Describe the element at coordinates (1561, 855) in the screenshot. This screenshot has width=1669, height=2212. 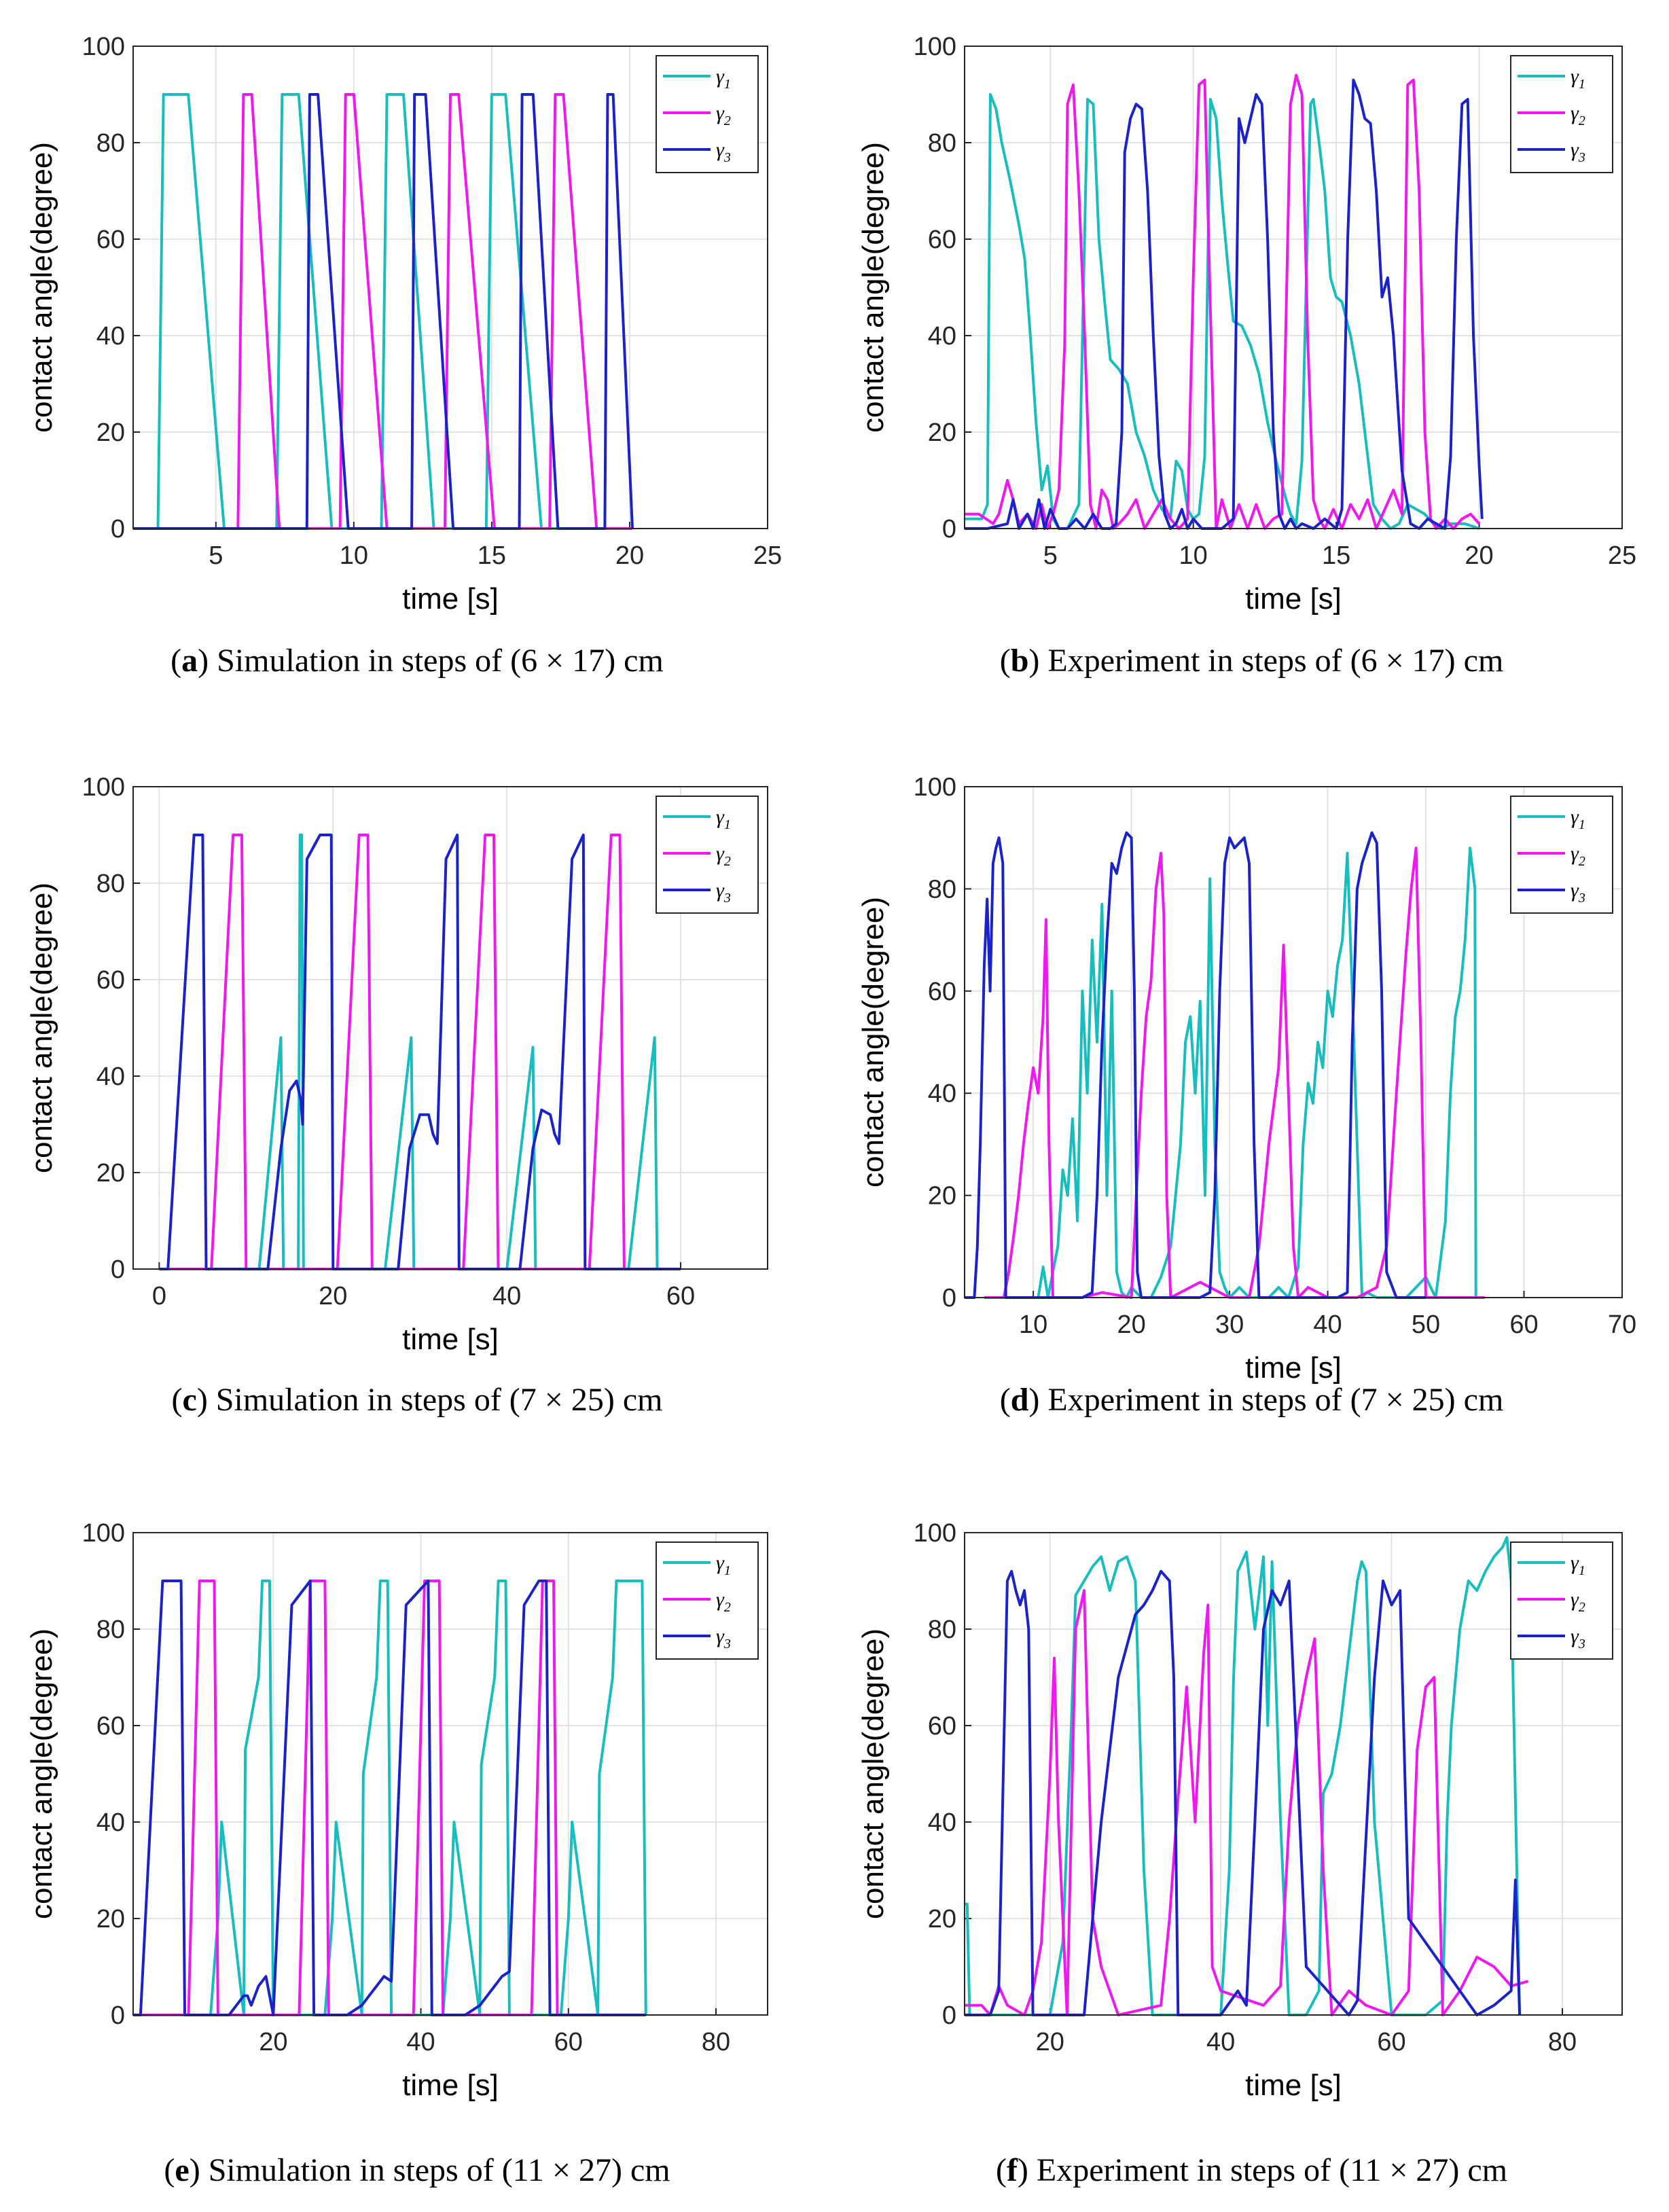
I see `legend-d: γ1 γ2 γ3` at that location.